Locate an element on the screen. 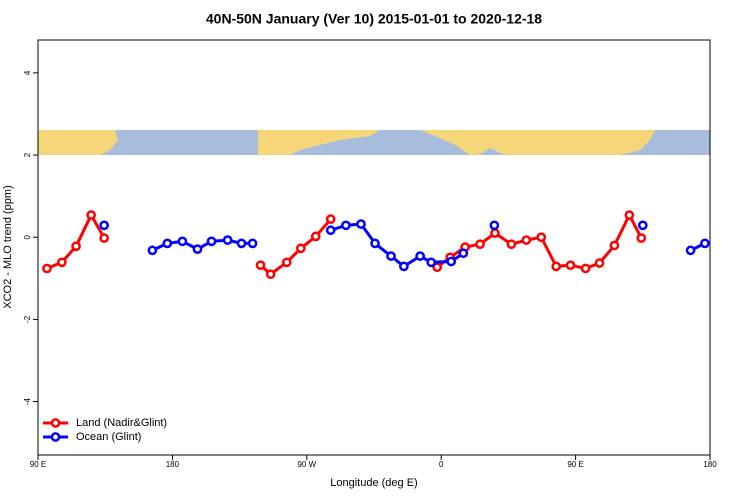 Image resolution: width=750 pixels, height=500 pixels. x-tick-label: 90 W is located at coordinates (306, 464).